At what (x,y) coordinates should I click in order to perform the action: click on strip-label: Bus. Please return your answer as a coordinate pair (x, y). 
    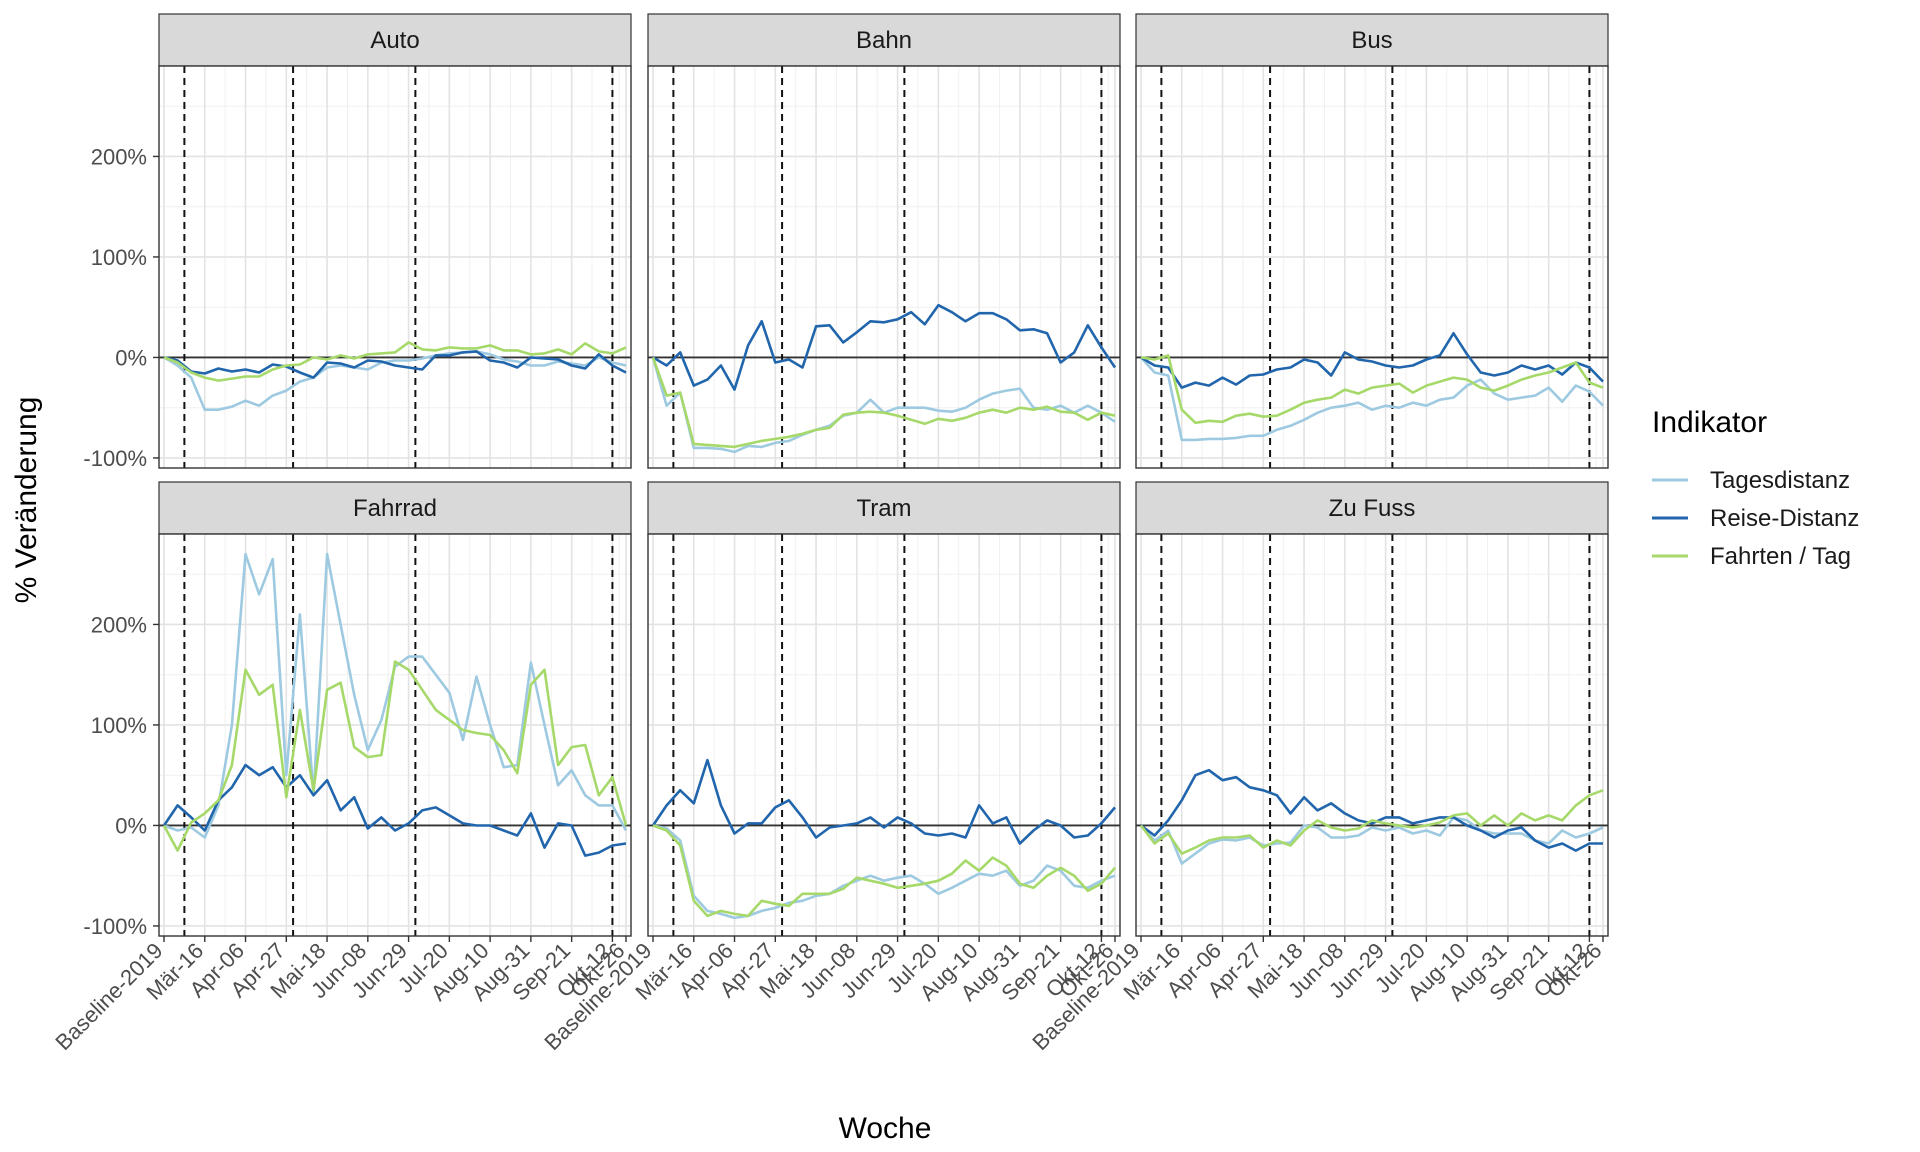
    Looking at the image, I should click on (1371, 40).